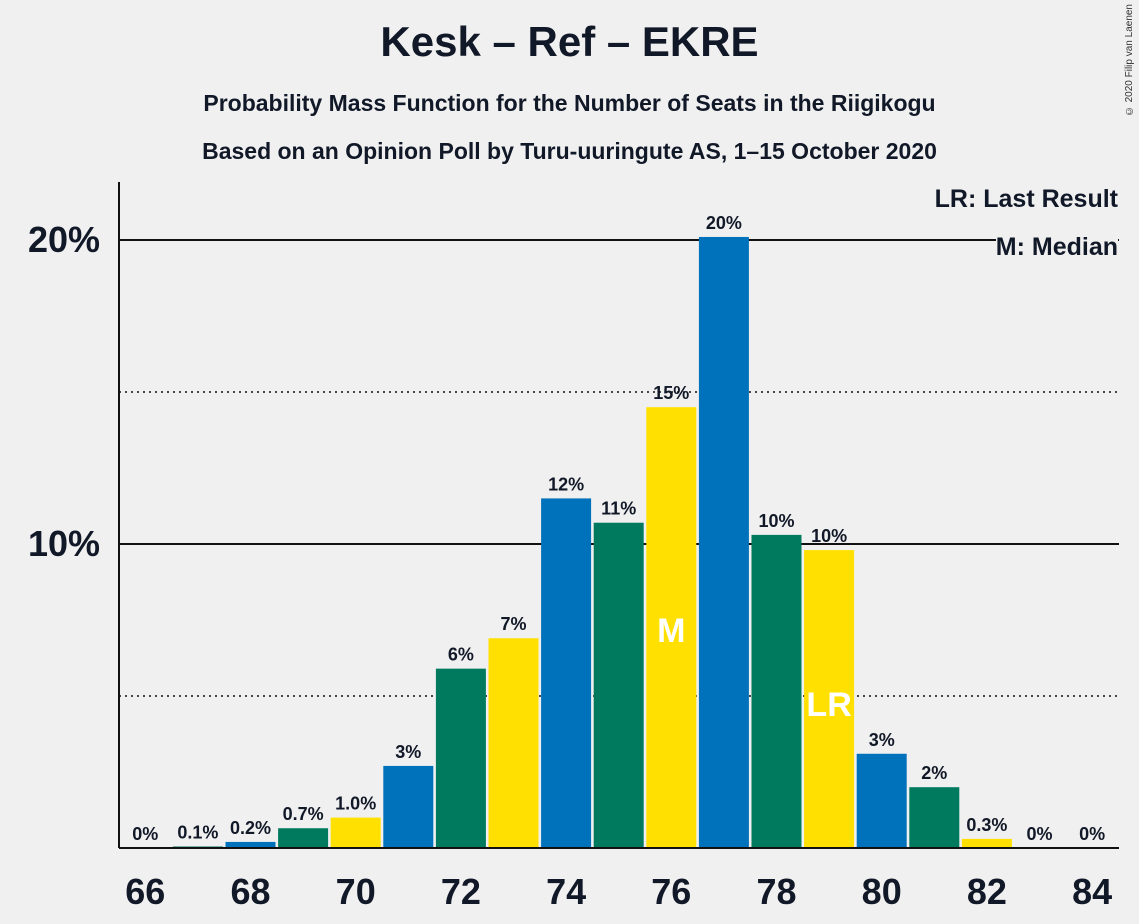  I want to click on last-result-marker: LR, so click(828, 705).